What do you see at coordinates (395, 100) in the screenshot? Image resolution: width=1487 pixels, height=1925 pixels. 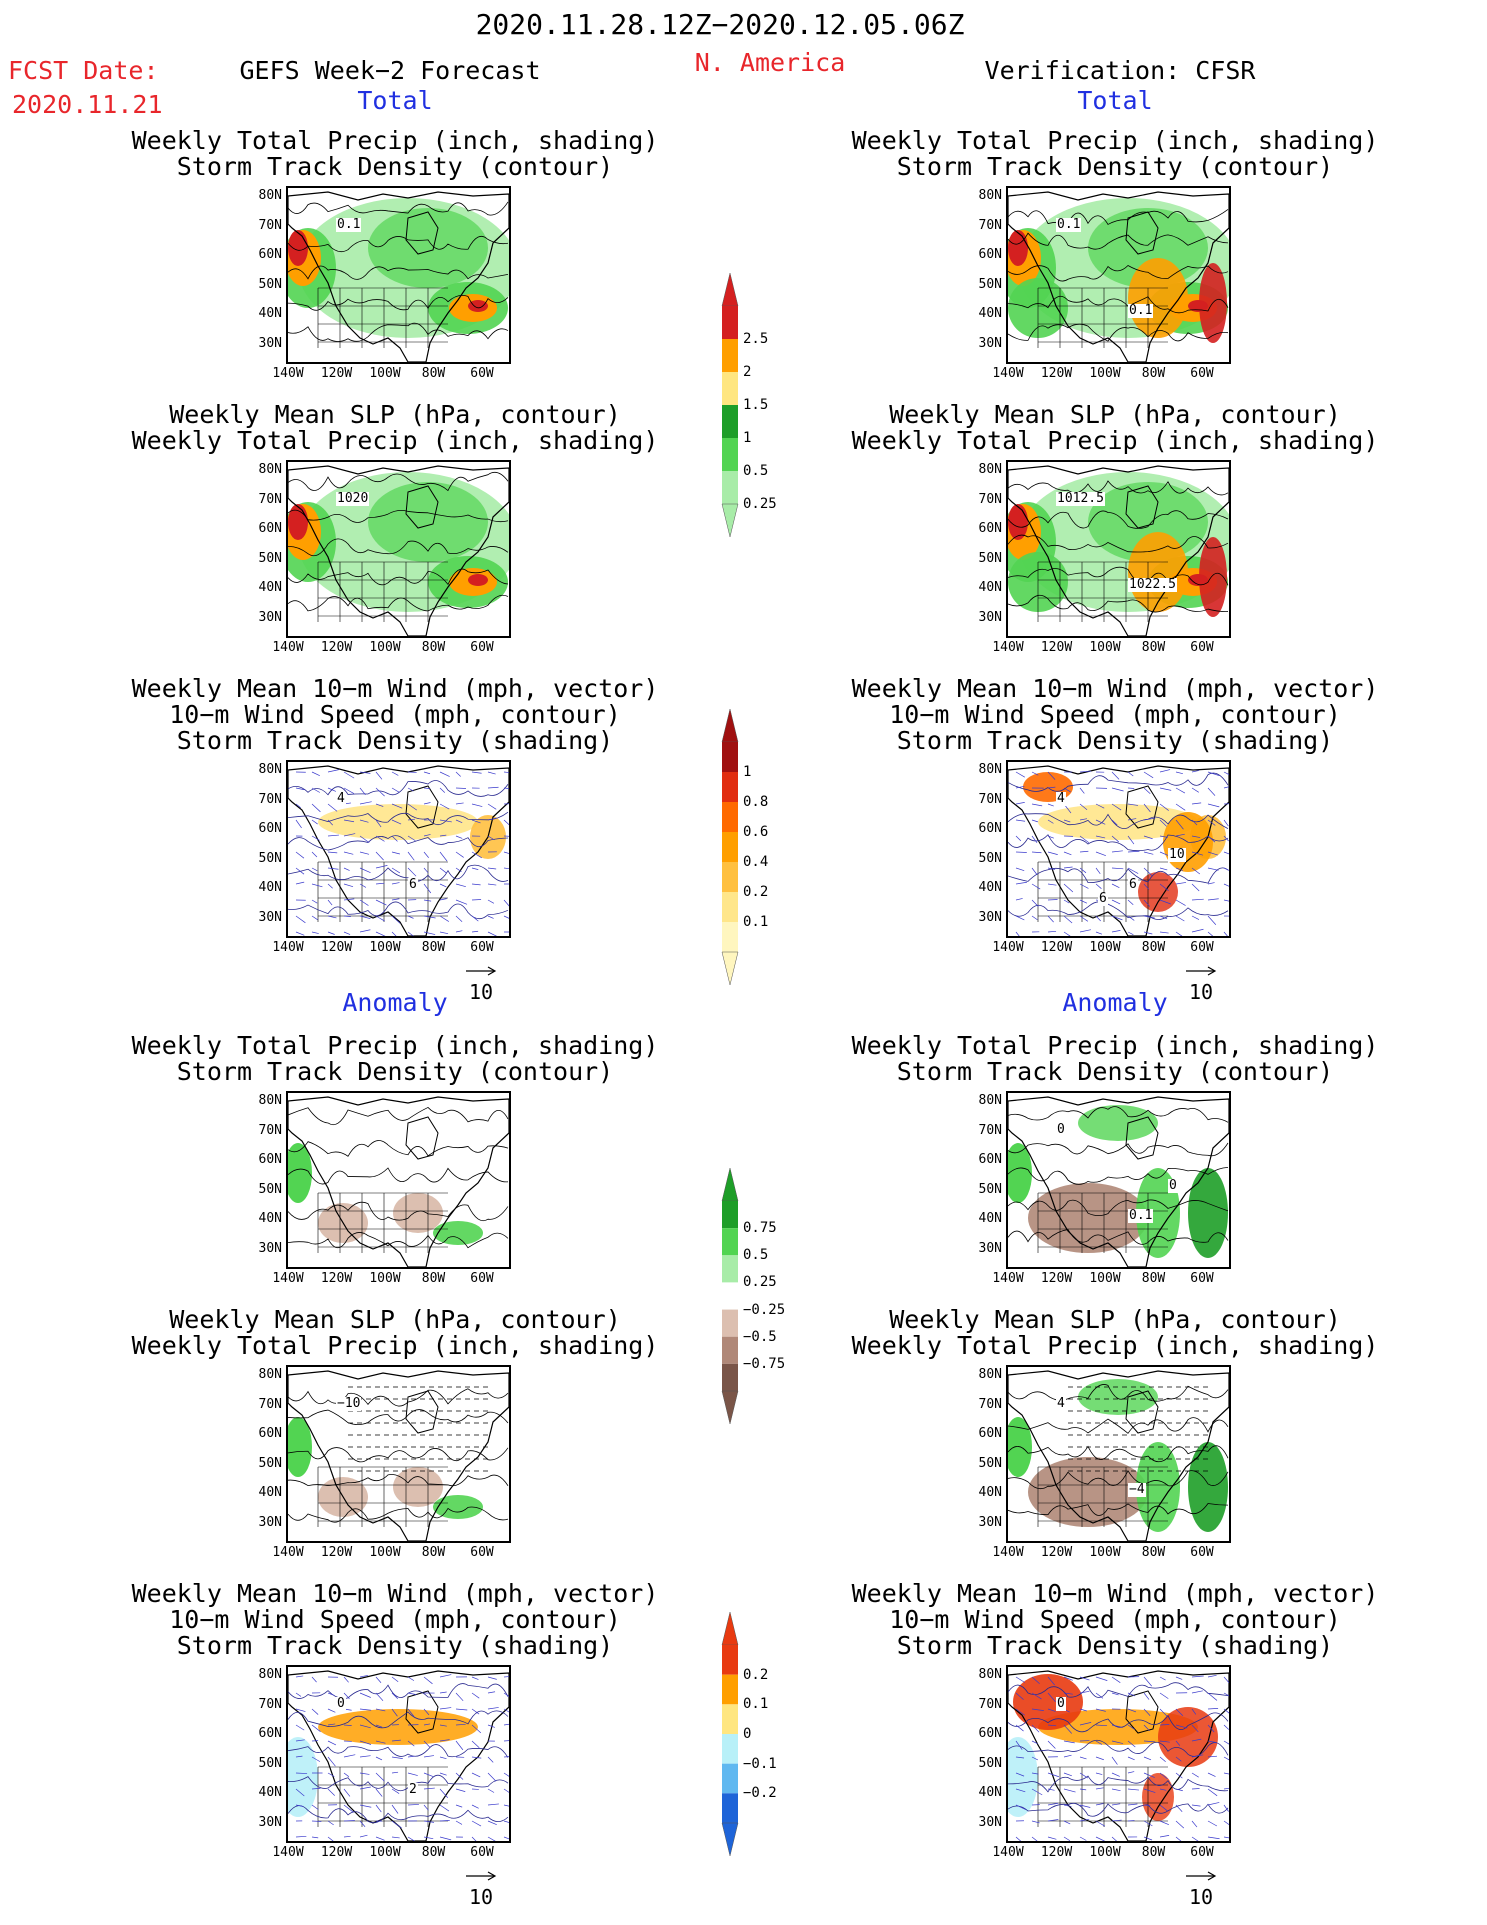 I see `section-total-forecast: Total` at bounding box center [395, 100].